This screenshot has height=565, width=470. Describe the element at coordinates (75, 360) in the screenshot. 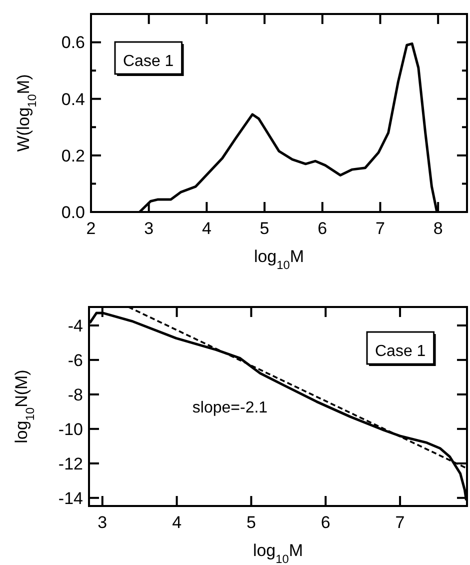

I see `y-tick-label: -6` at that location.